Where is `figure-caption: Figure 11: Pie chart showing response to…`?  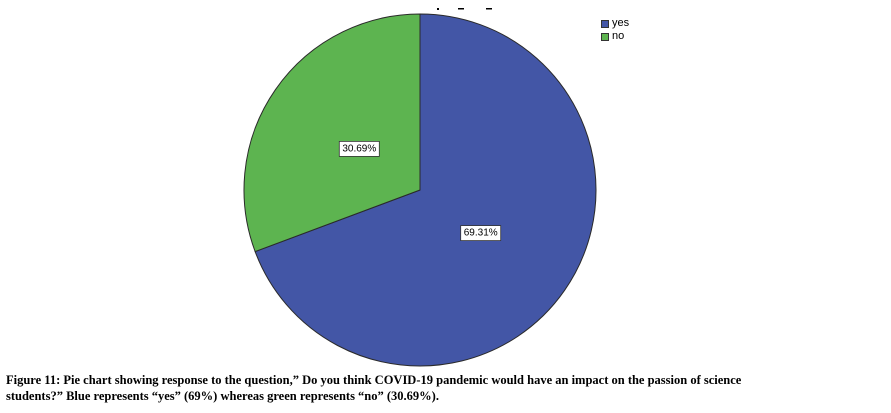 figure-caption: Figure 11: Pie chart showing response to… is located at coordinates (446, 388).